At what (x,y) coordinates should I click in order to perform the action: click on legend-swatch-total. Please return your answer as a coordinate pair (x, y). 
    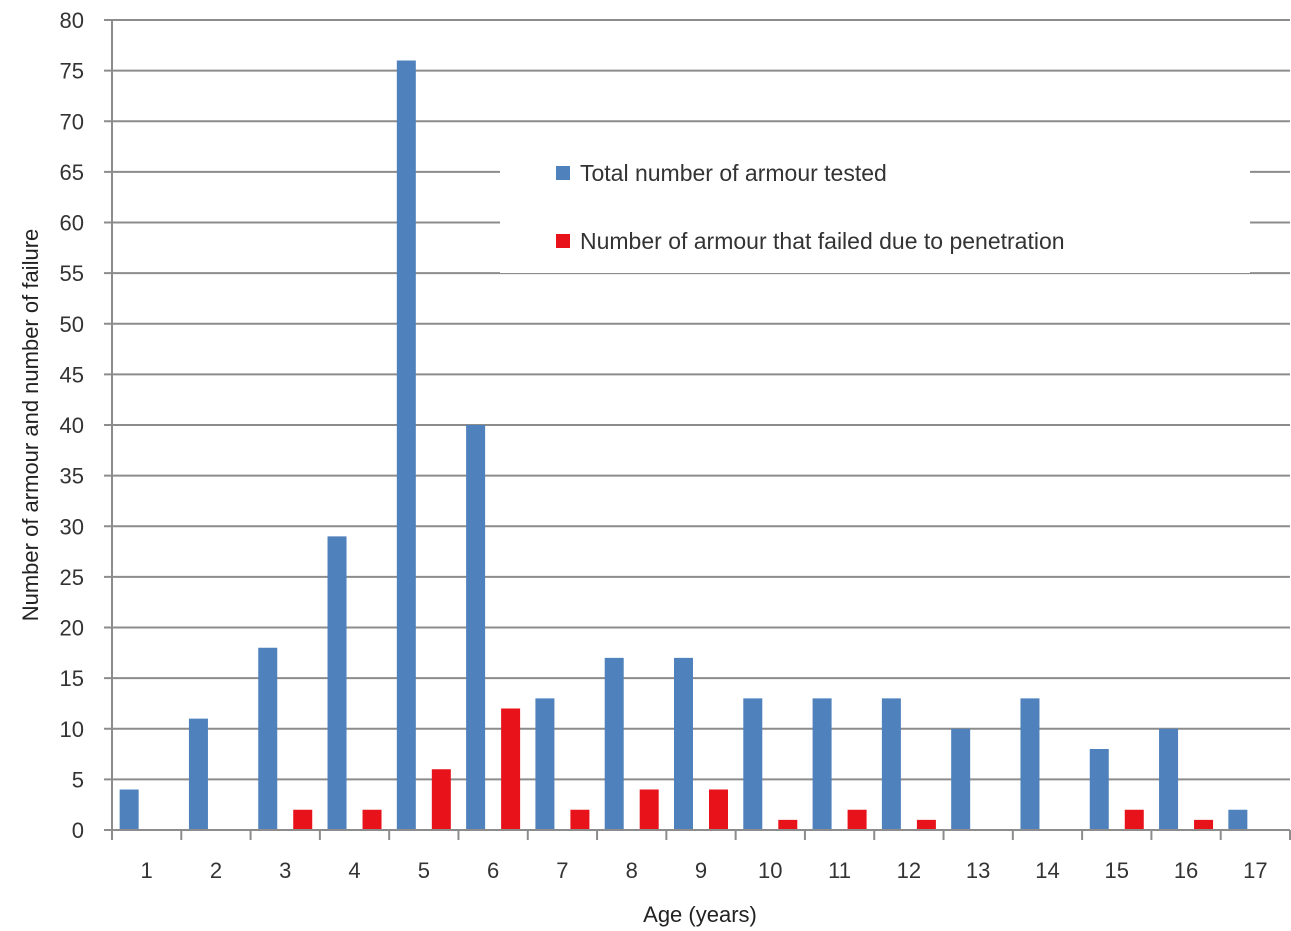
    Looking at the image, I should click on (563, 173).